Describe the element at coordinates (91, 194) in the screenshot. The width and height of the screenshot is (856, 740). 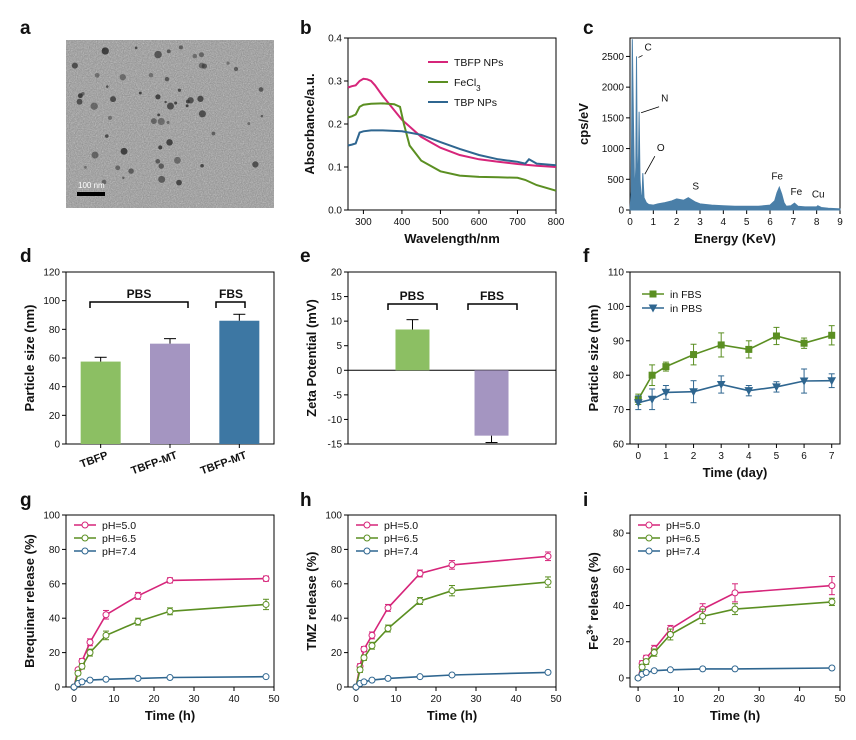
I see `scale-bar` at that location.